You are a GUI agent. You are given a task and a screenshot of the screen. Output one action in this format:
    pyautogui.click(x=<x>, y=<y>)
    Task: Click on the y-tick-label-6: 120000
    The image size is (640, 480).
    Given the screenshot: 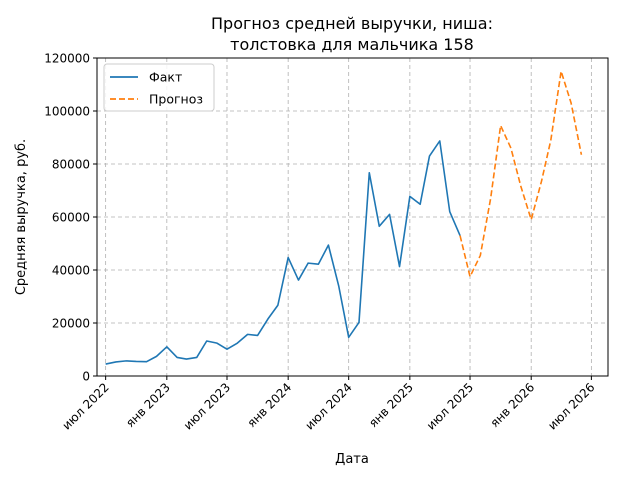 What is the action you would take?
    pyautogui.click(x=67, y=58)
    